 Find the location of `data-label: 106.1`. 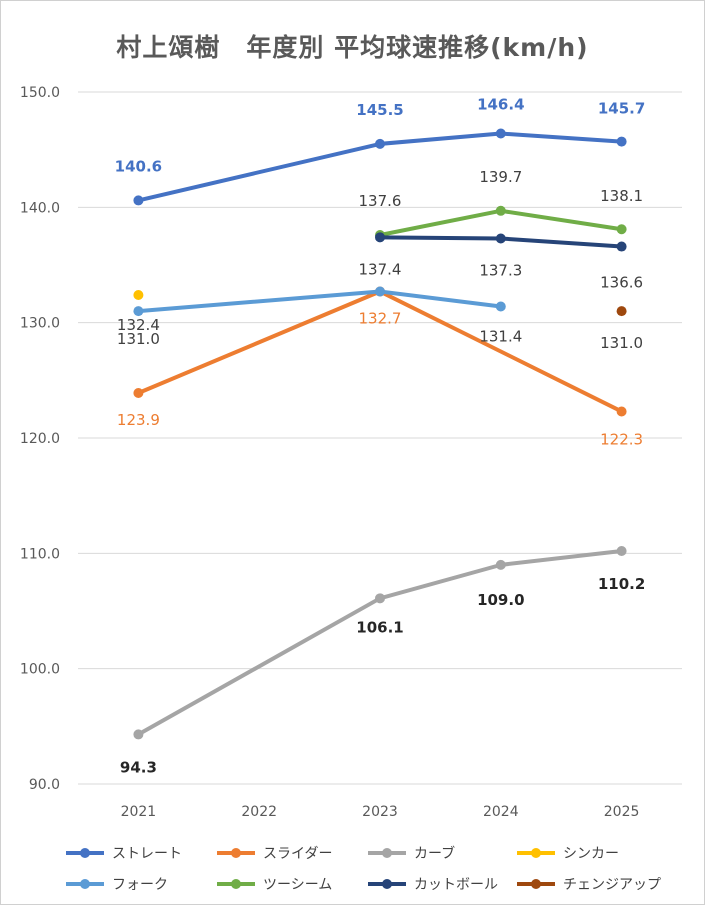

data-label: 106.1 is located at coordinates (379, 627).